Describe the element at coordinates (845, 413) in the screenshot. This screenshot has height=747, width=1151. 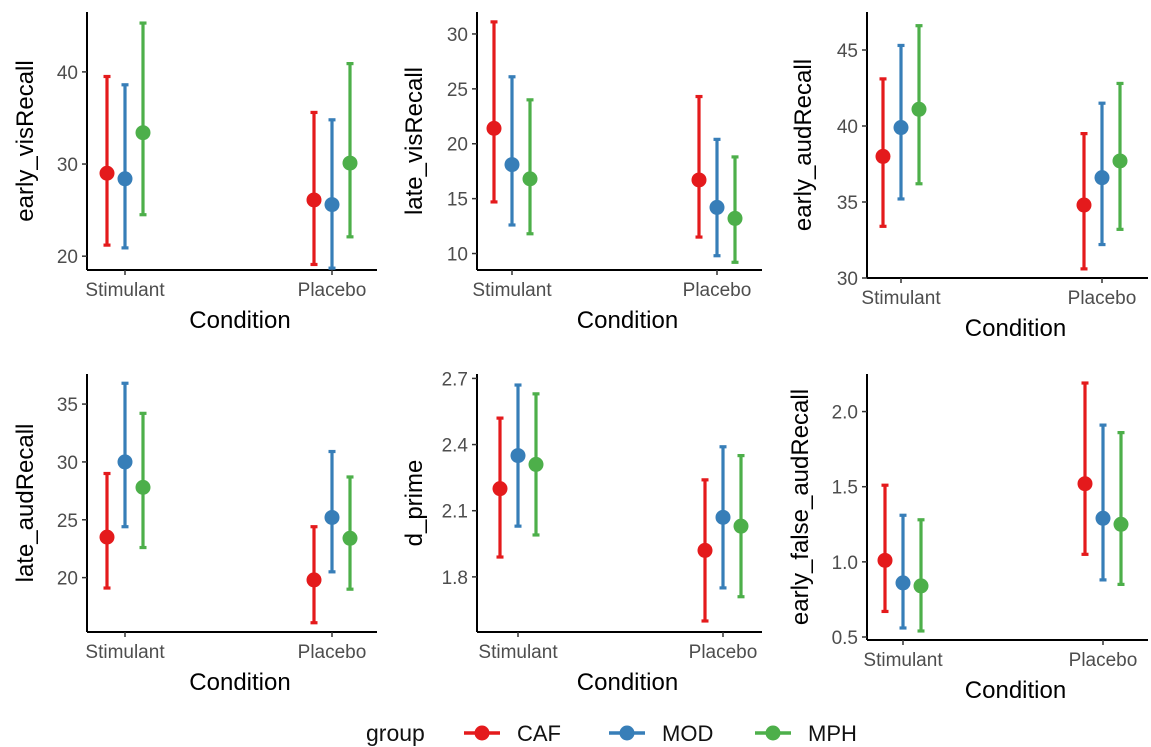
I see `y-tick-label: 2.0` at that location.